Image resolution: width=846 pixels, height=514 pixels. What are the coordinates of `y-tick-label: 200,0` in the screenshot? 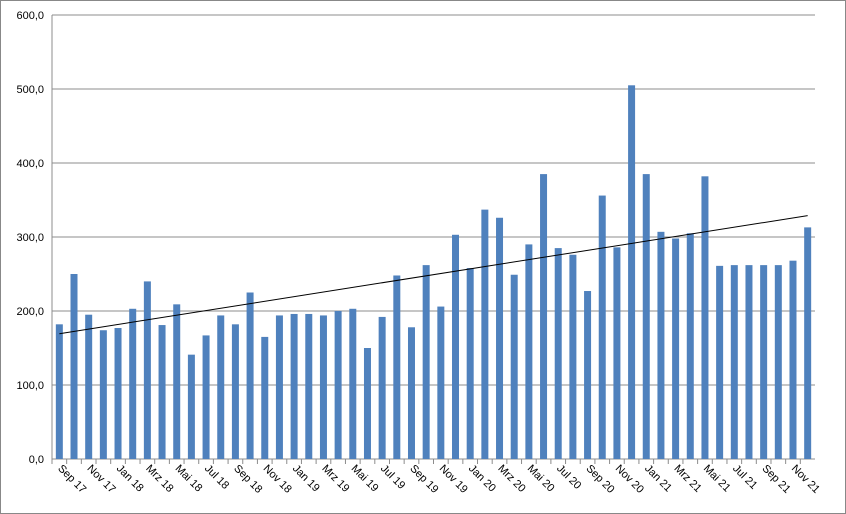 It's located at (30, 312).